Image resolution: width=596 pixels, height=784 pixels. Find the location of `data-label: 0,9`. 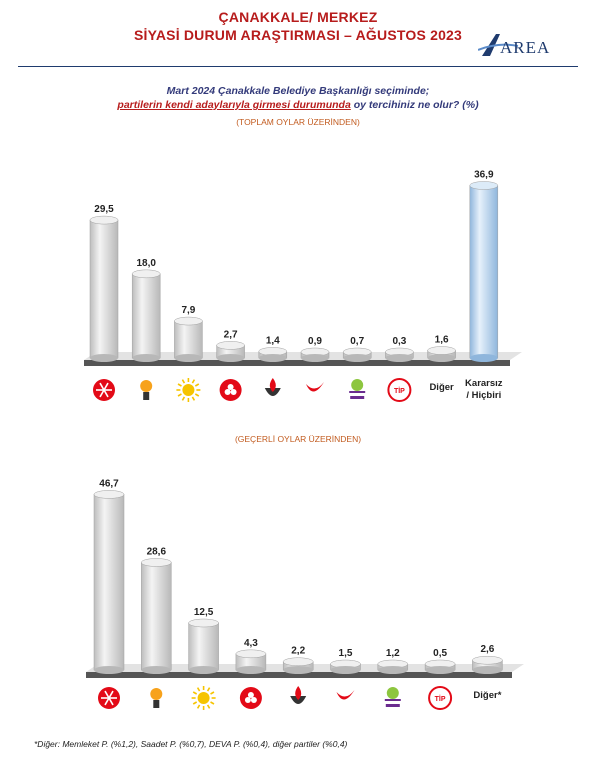

data-label: 0,9 is located at coordinates (315, 341).